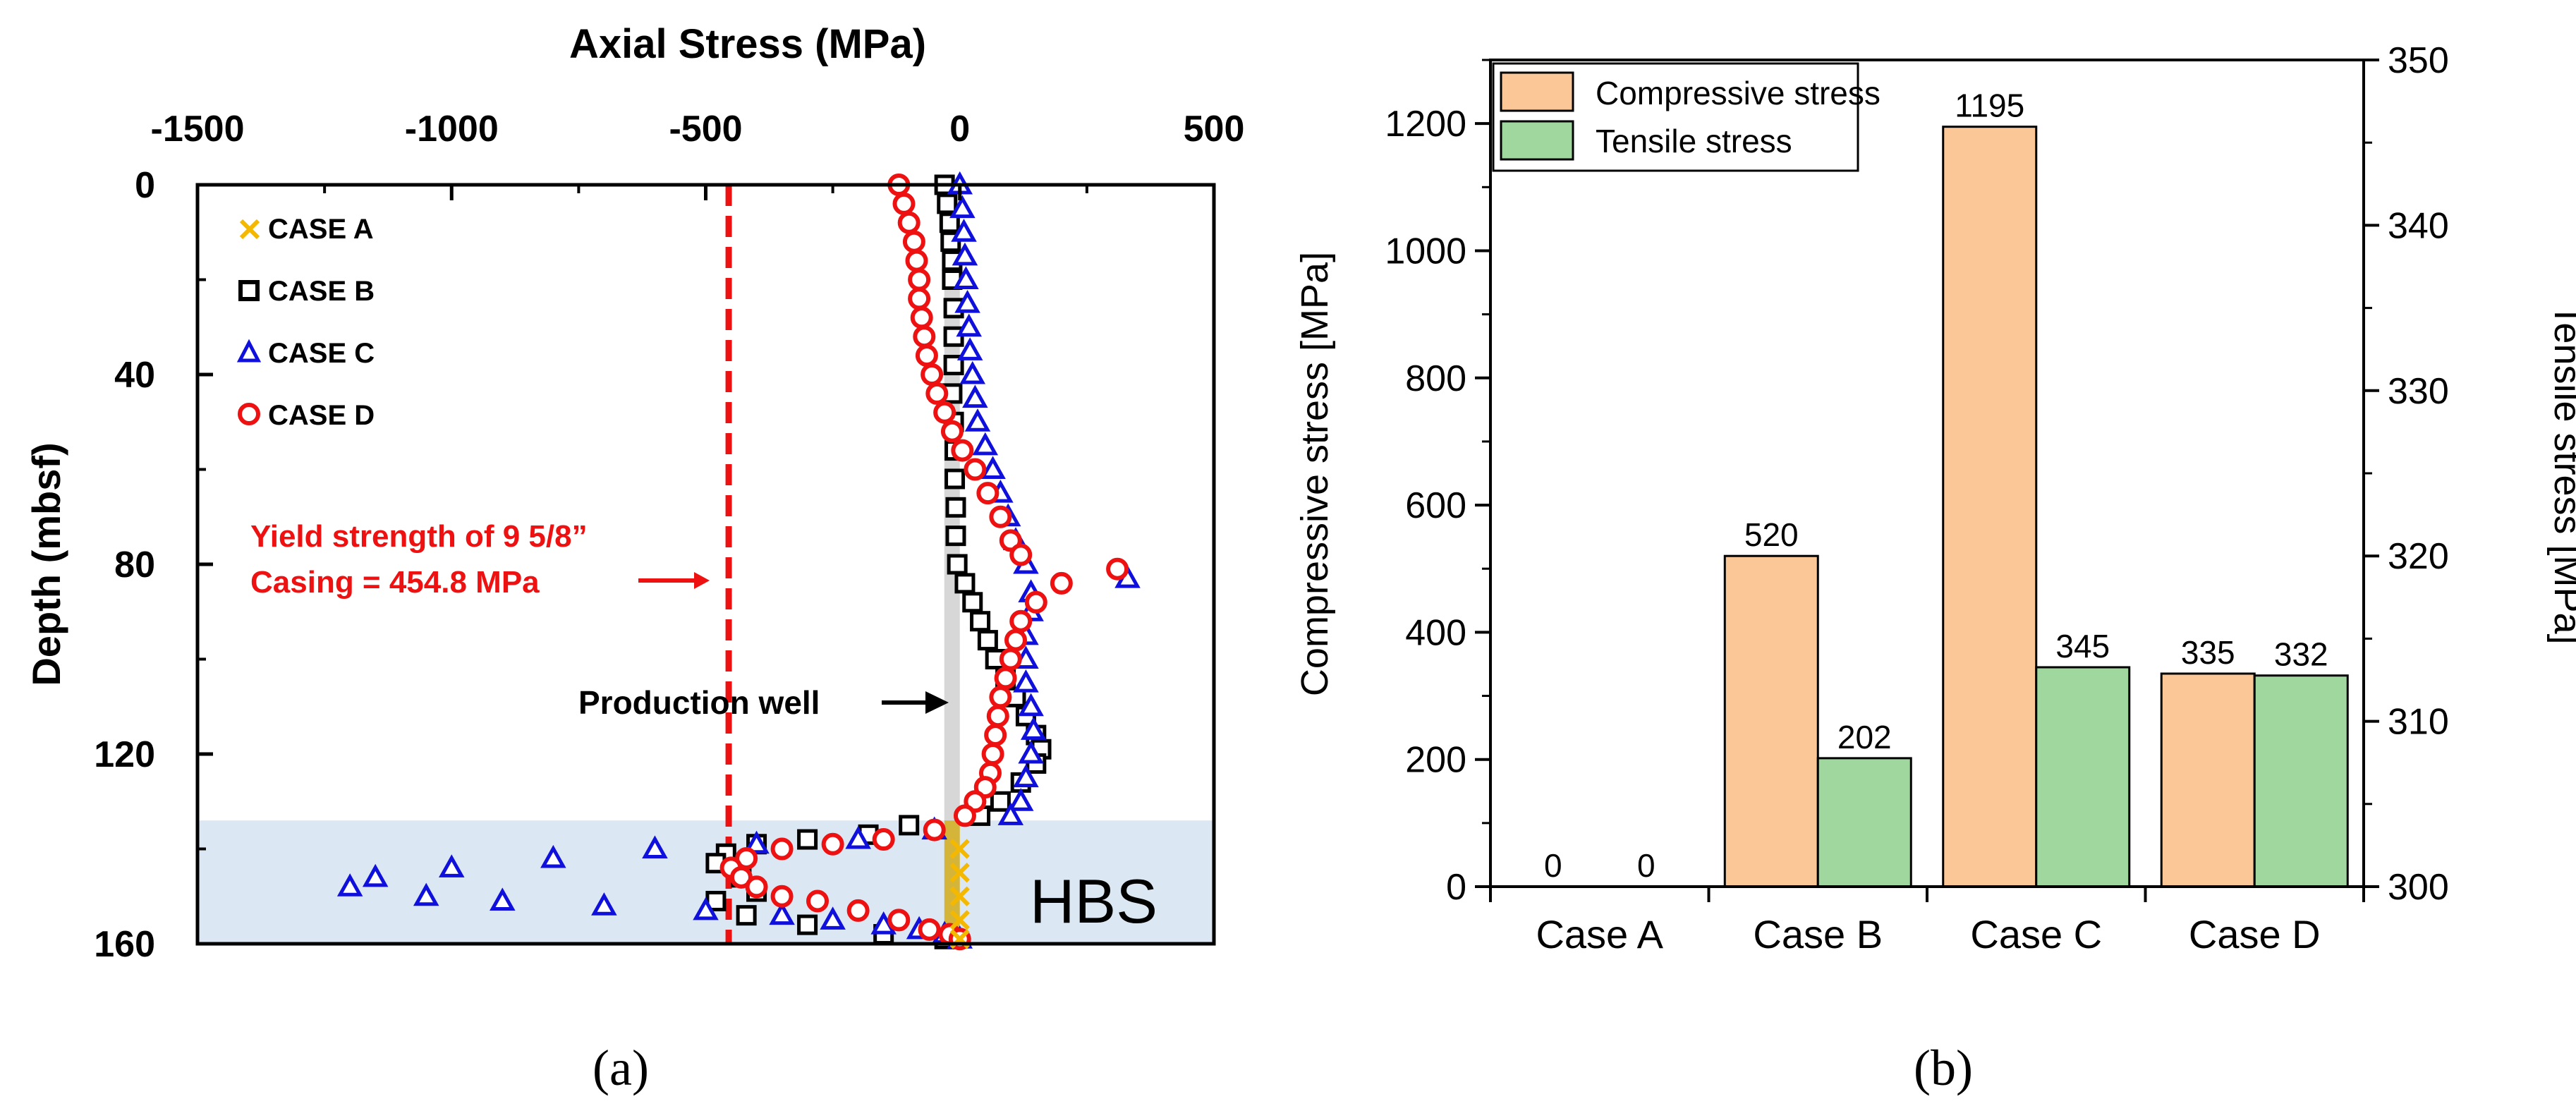  What do you see at coordinates (1694, 141) in the screenshot?
I see `legend-label-tensile: Tensile stress` at bounding box center [1694, 141].